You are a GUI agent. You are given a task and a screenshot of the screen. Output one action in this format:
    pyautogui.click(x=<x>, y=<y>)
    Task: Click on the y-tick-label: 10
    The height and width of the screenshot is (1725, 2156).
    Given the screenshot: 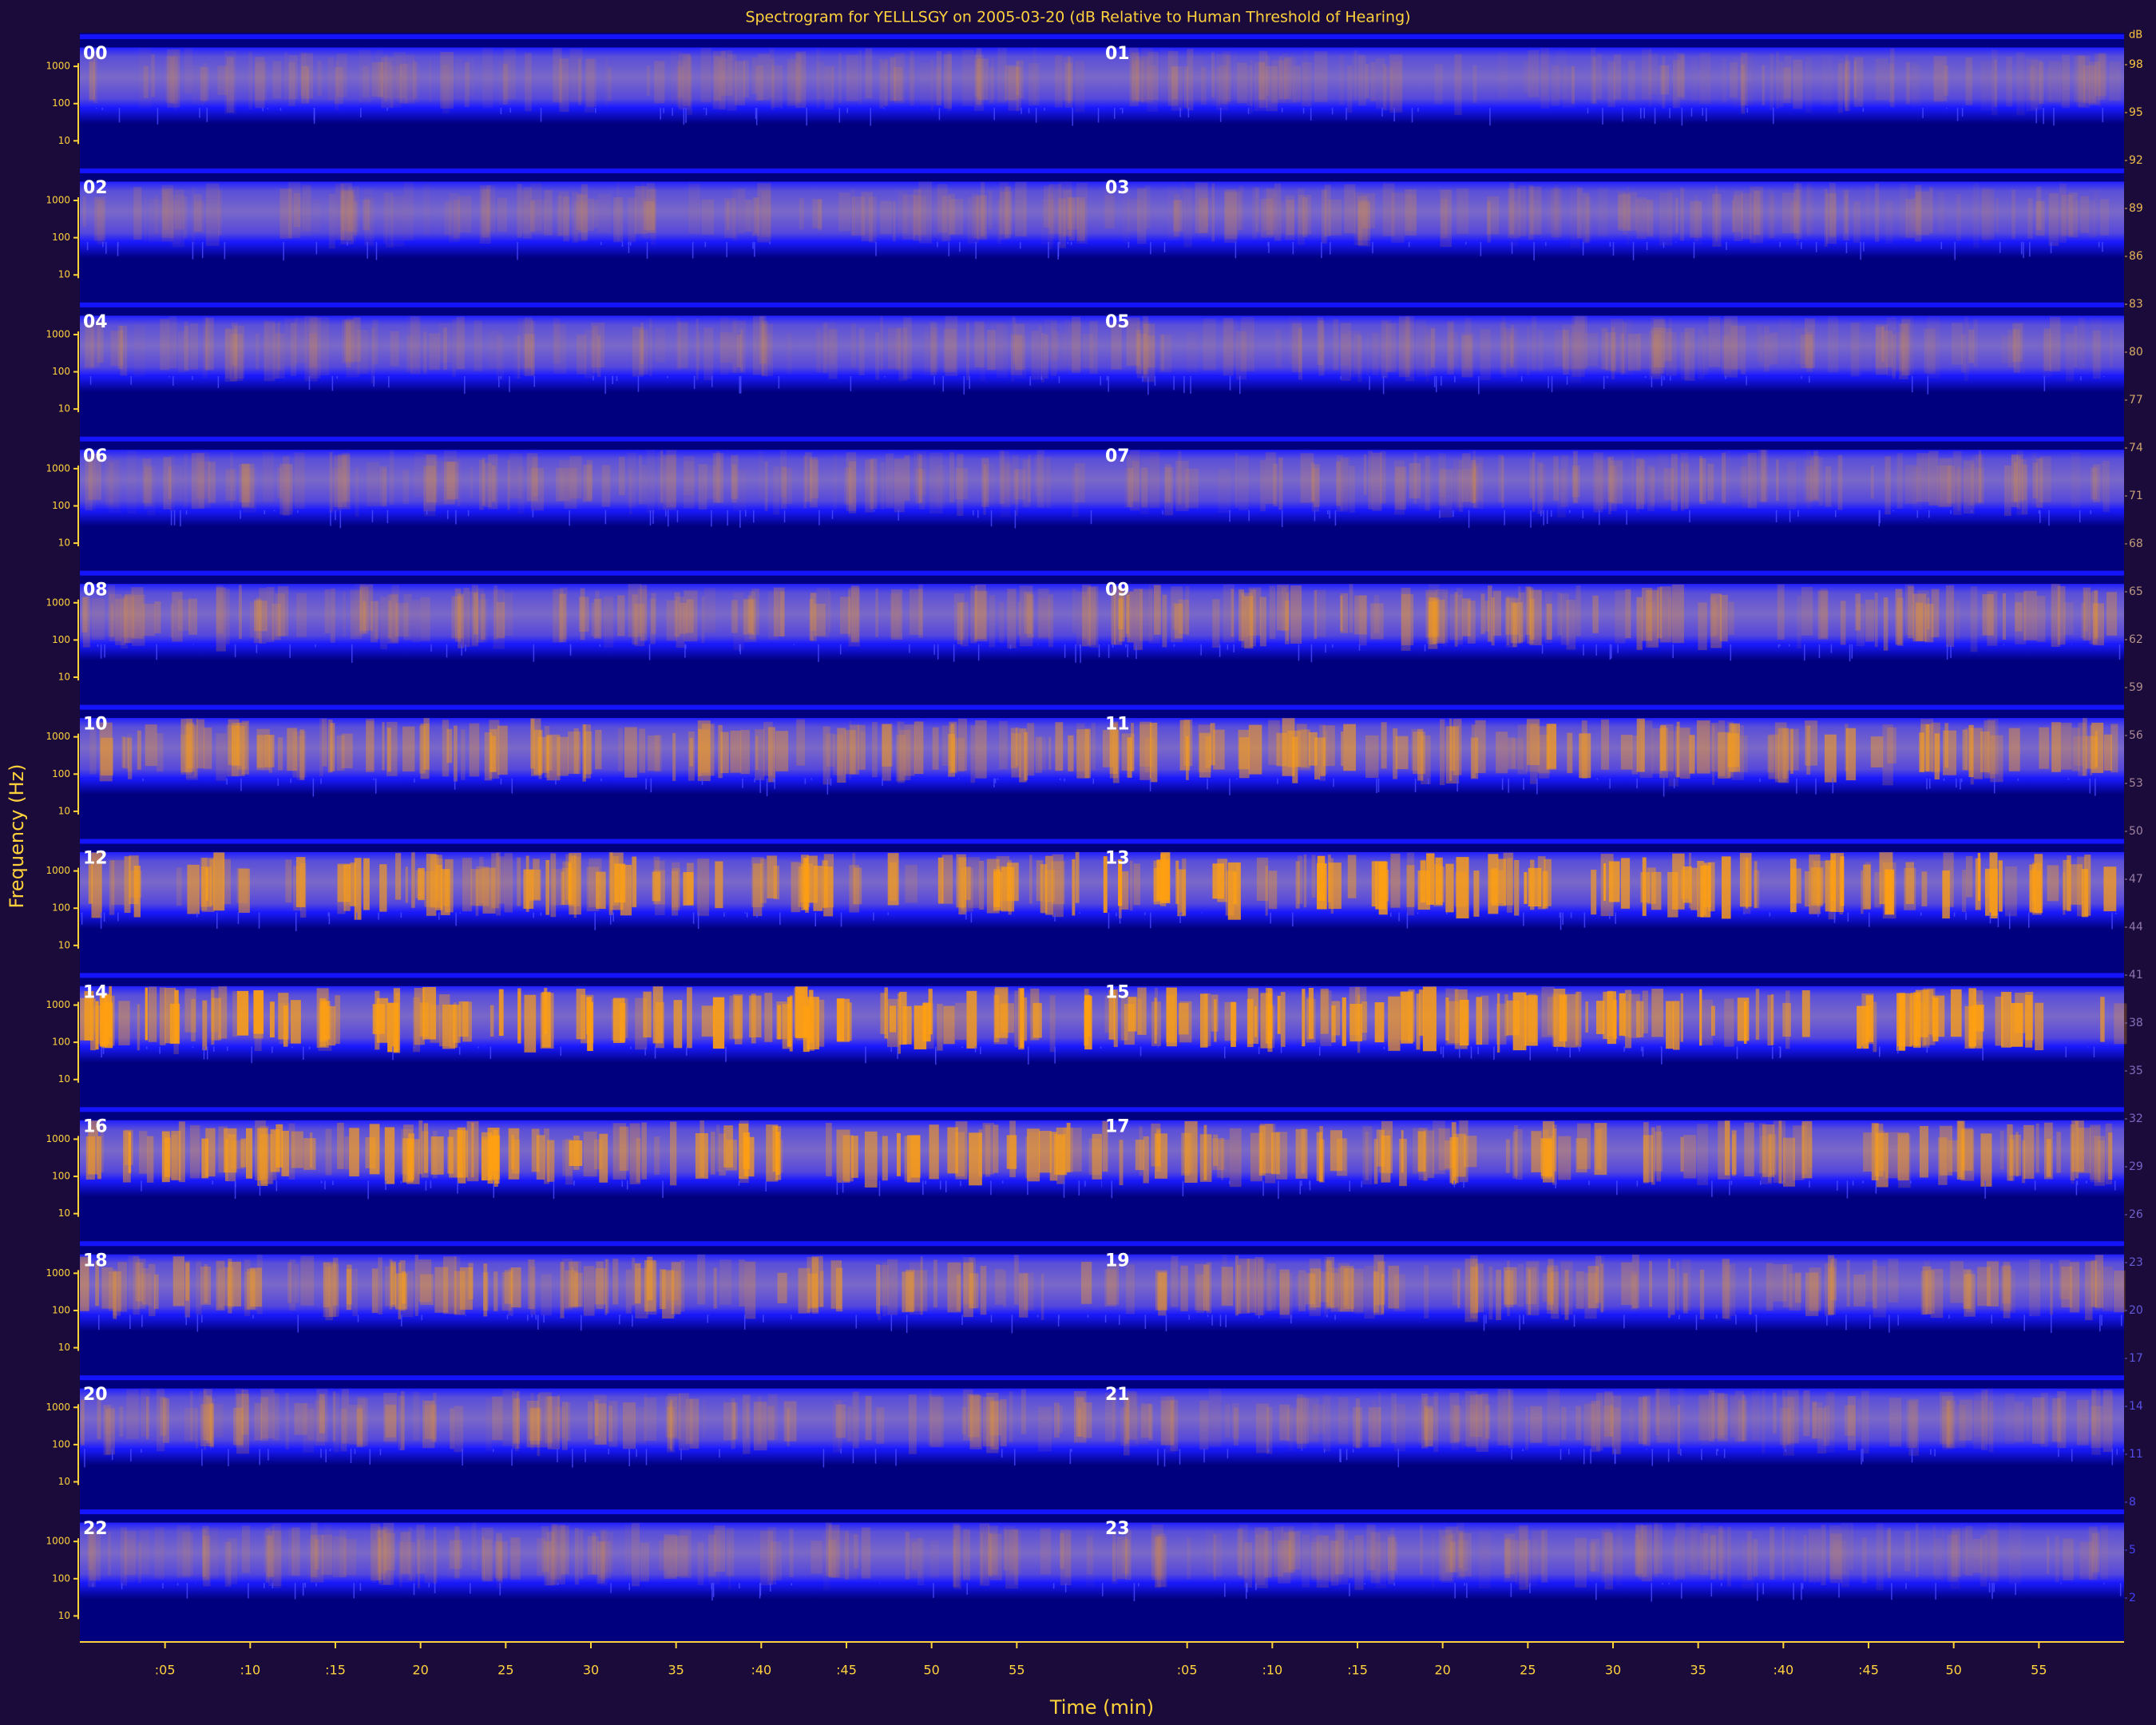 What is the action you would take?
    pyautogui.click(x=64, y=543)
    